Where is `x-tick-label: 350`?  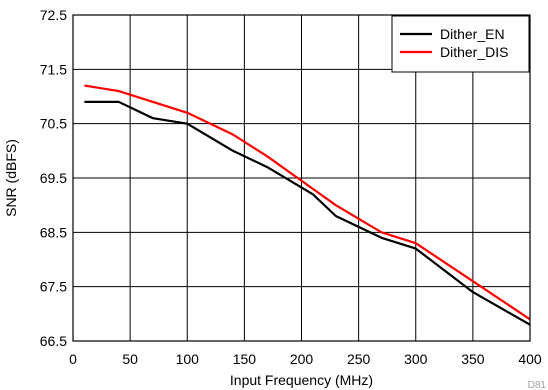 x-tick-label: 350 is located at coordinates (473, 359).